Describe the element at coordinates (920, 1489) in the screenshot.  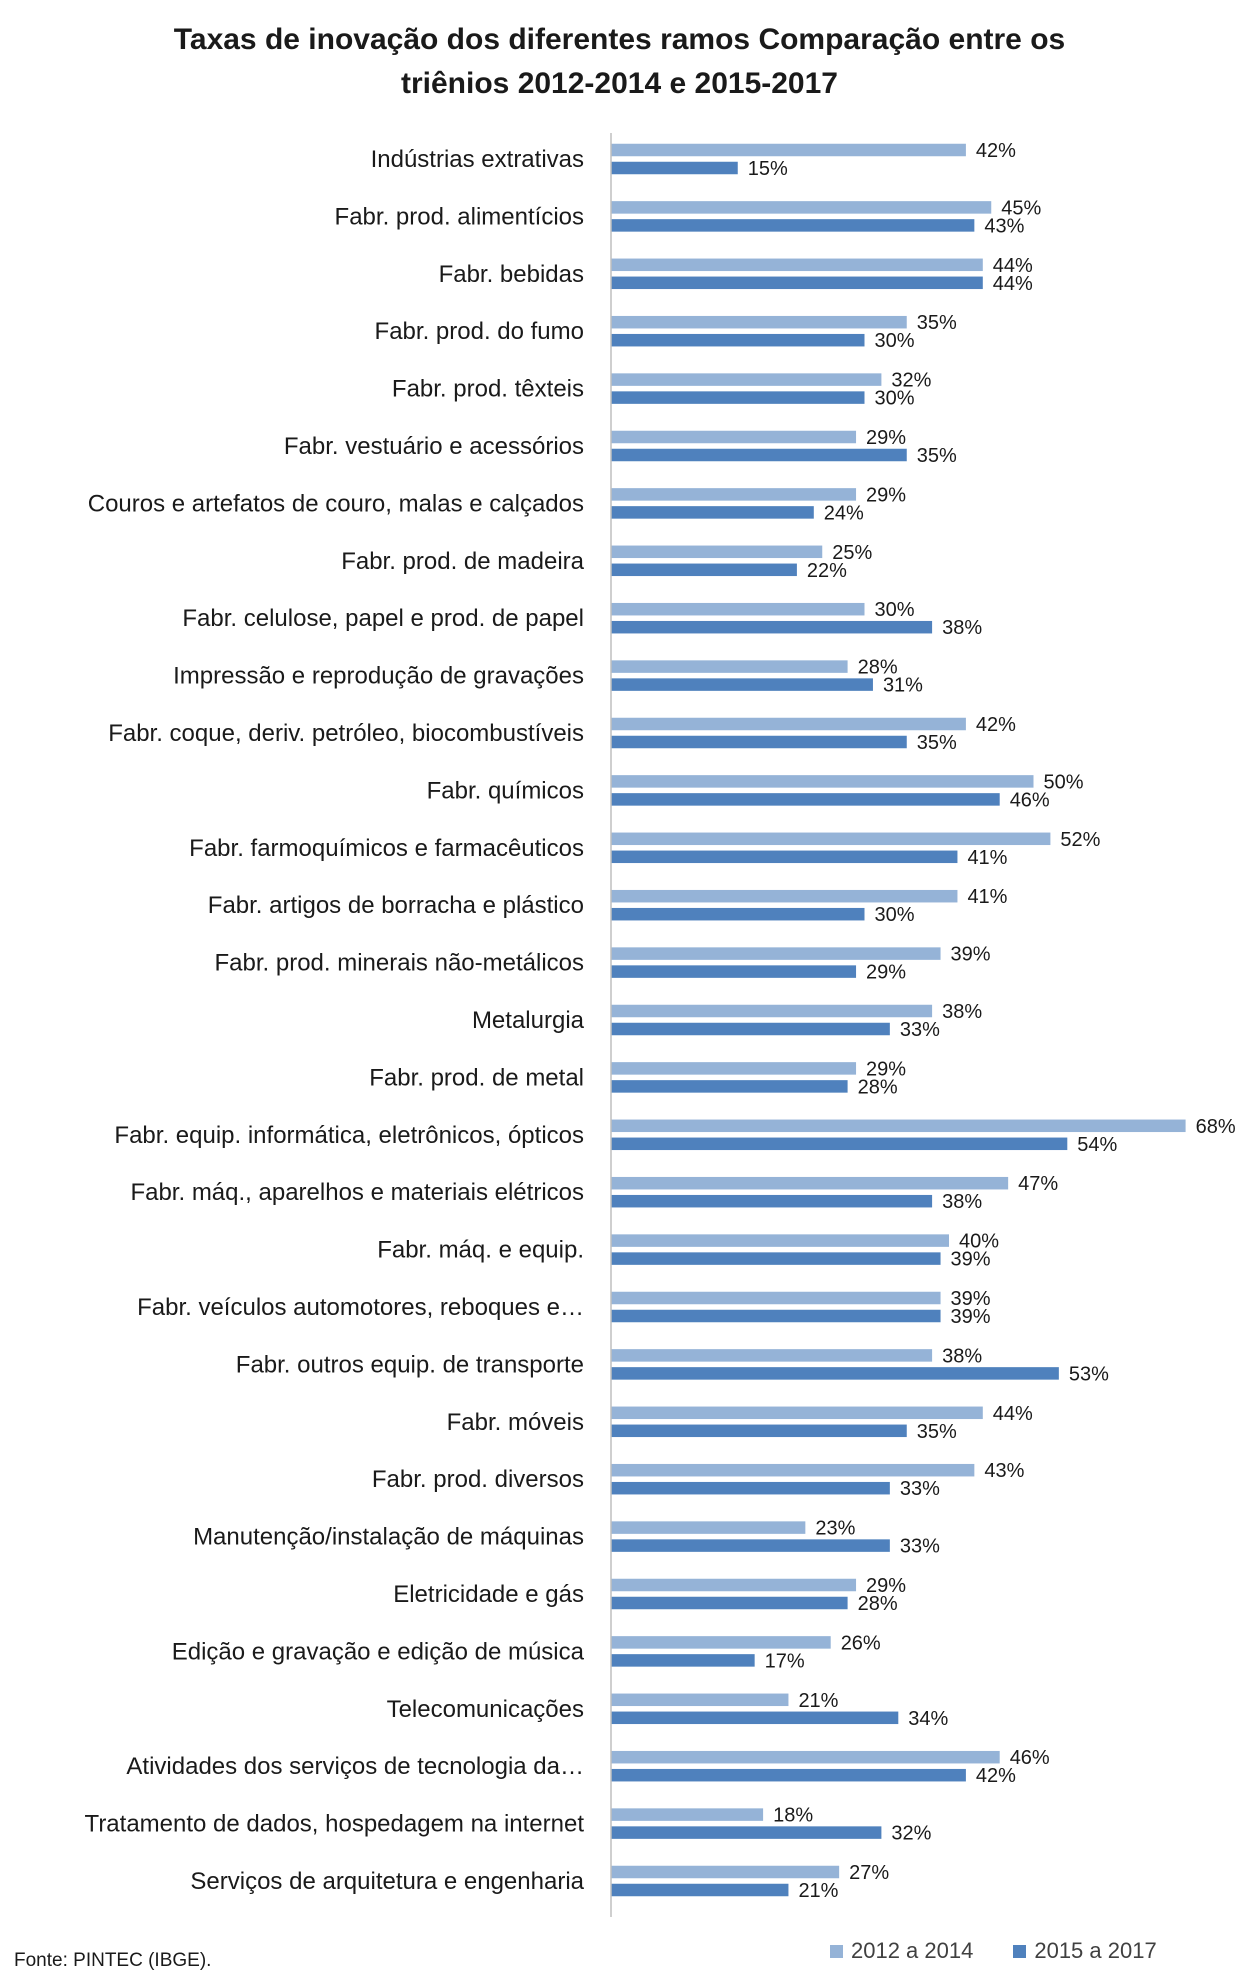
I see `data-label: 33%` at that location.